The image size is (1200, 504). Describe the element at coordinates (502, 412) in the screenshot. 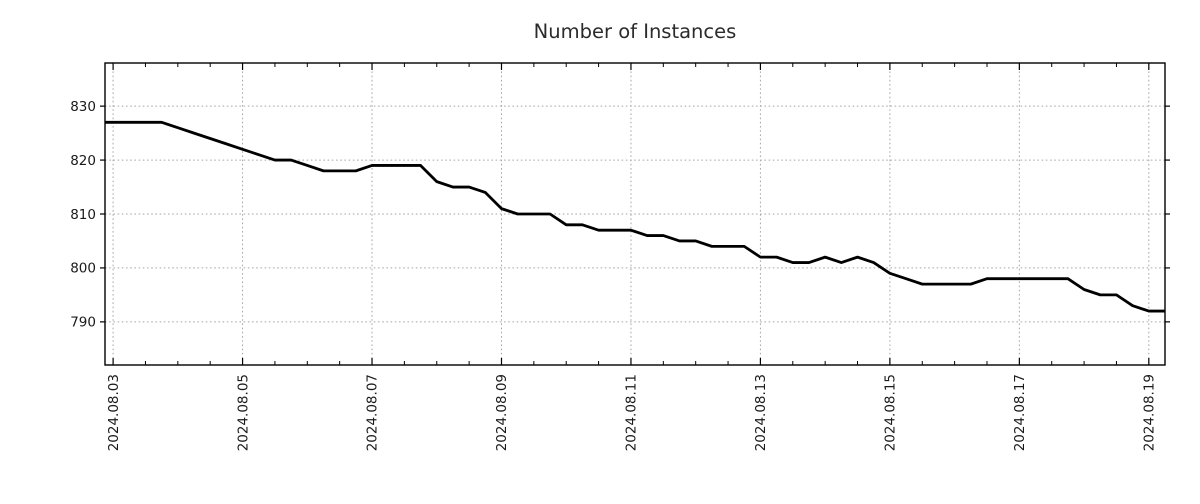

I see `x-tick-label: 2024.08.09` at that location.